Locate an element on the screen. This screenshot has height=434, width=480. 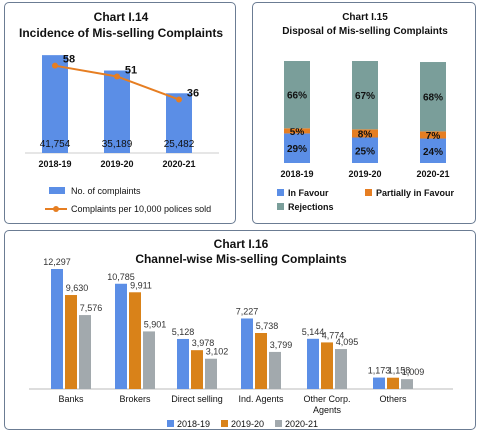
legend-label-in-favour: In Favour is located at coordinates (308, 193).